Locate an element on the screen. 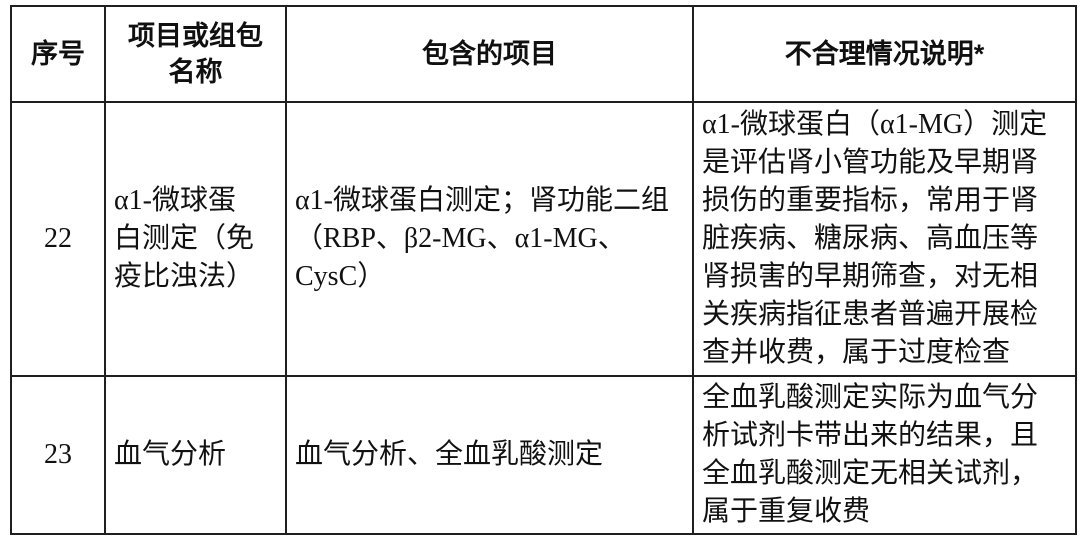 This screenshot has width=1080, height=536. row-23-serial-number: 23 is located at coordinates (58, 455).